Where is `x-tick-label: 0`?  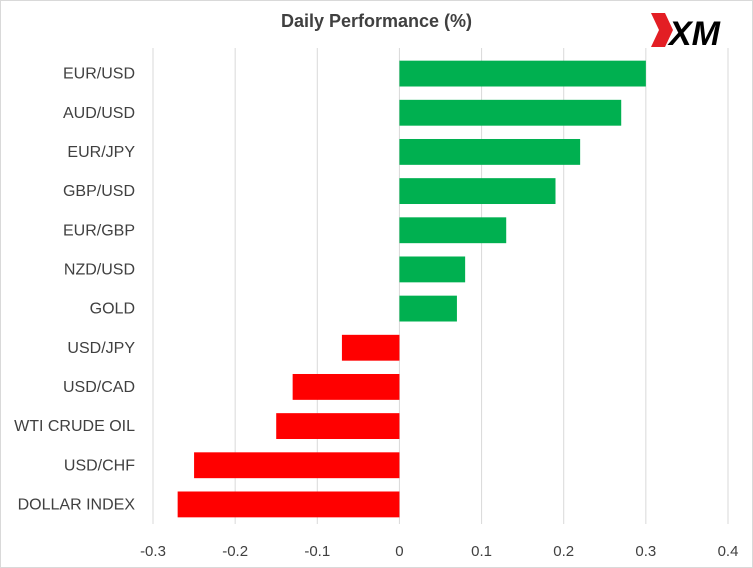
x-tick-label: 0 is located at coordinates (399, 551).